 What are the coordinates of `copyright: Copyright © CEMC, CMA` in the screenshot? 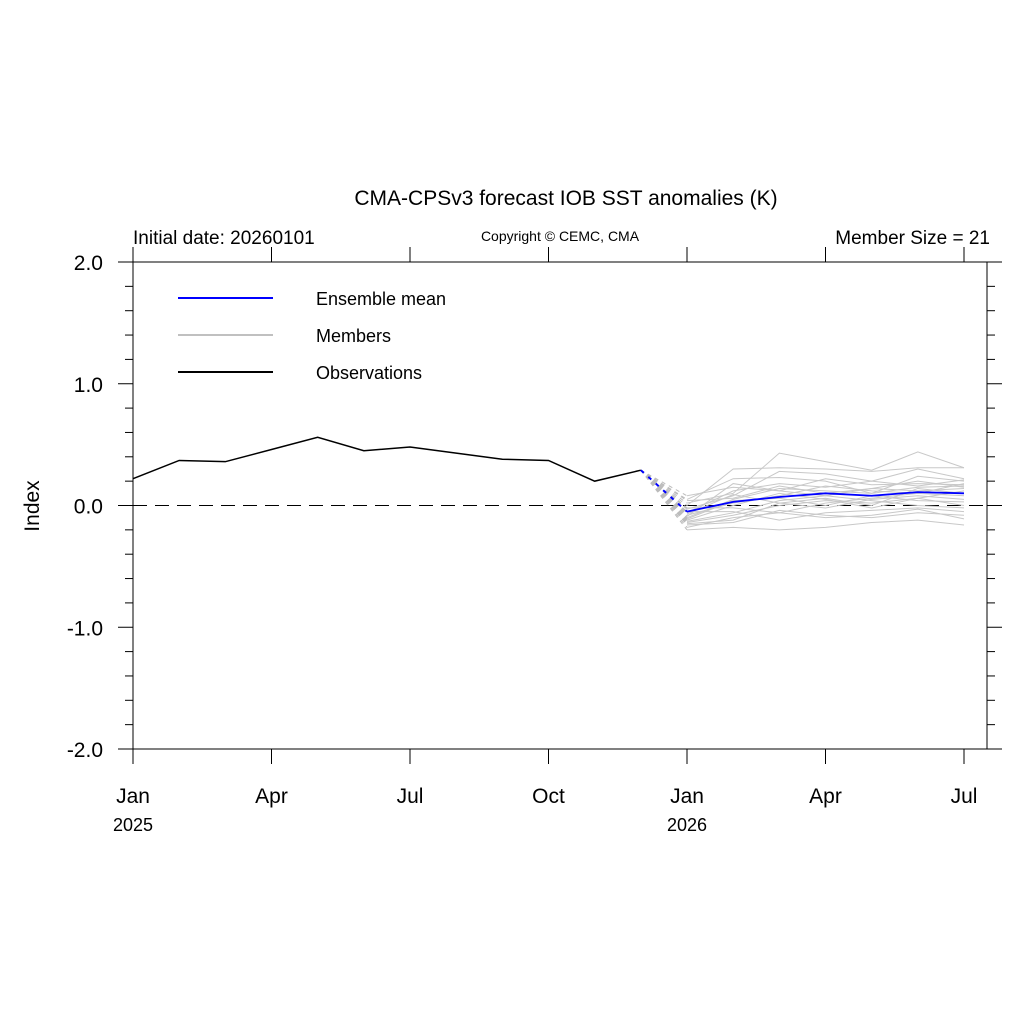 It's located at (560, 236).